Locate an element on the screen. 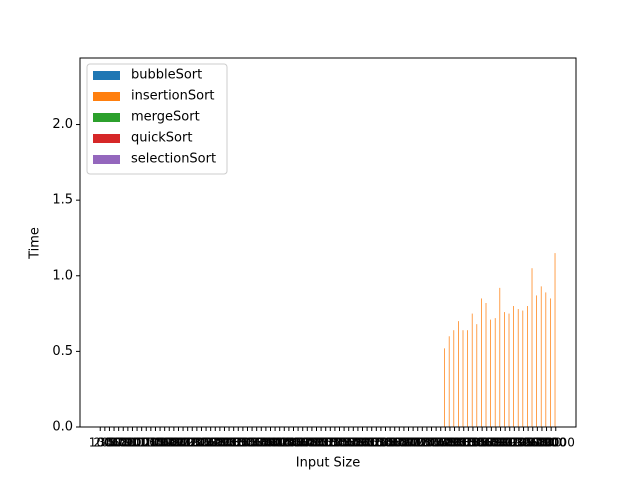 This screenshot has height=480, width=640. x-tick-label: 9600 is located at coordinates (537, 443).